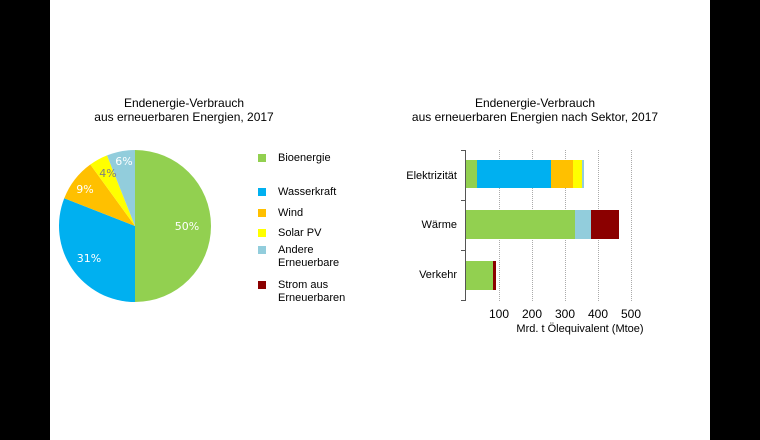  Describe the element at coordinates (562, 174) in the screenshot. I see `bar-elektrizitaet-wind` at that location.